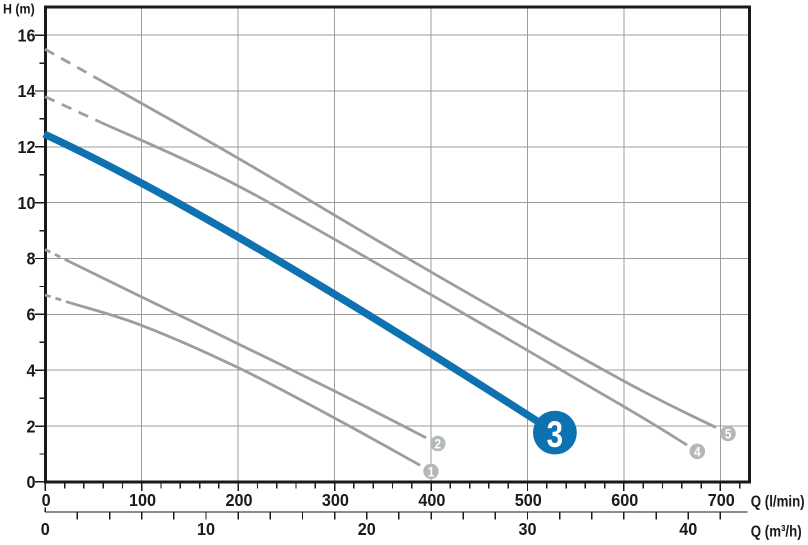 The image size is (808, 545). What do you see at coordinates (431, 500) in the screenshot?
I see `svg-text: 400` at bounding box center [431, 500].